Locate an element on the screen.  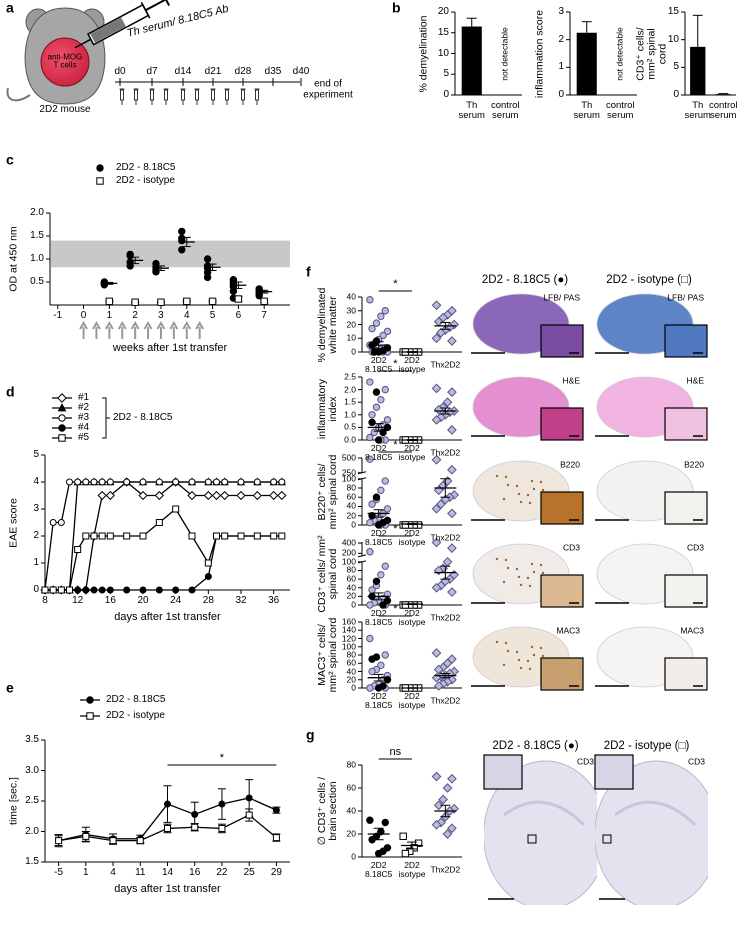
legend-label: #4 is located at coordinates (84, 427).